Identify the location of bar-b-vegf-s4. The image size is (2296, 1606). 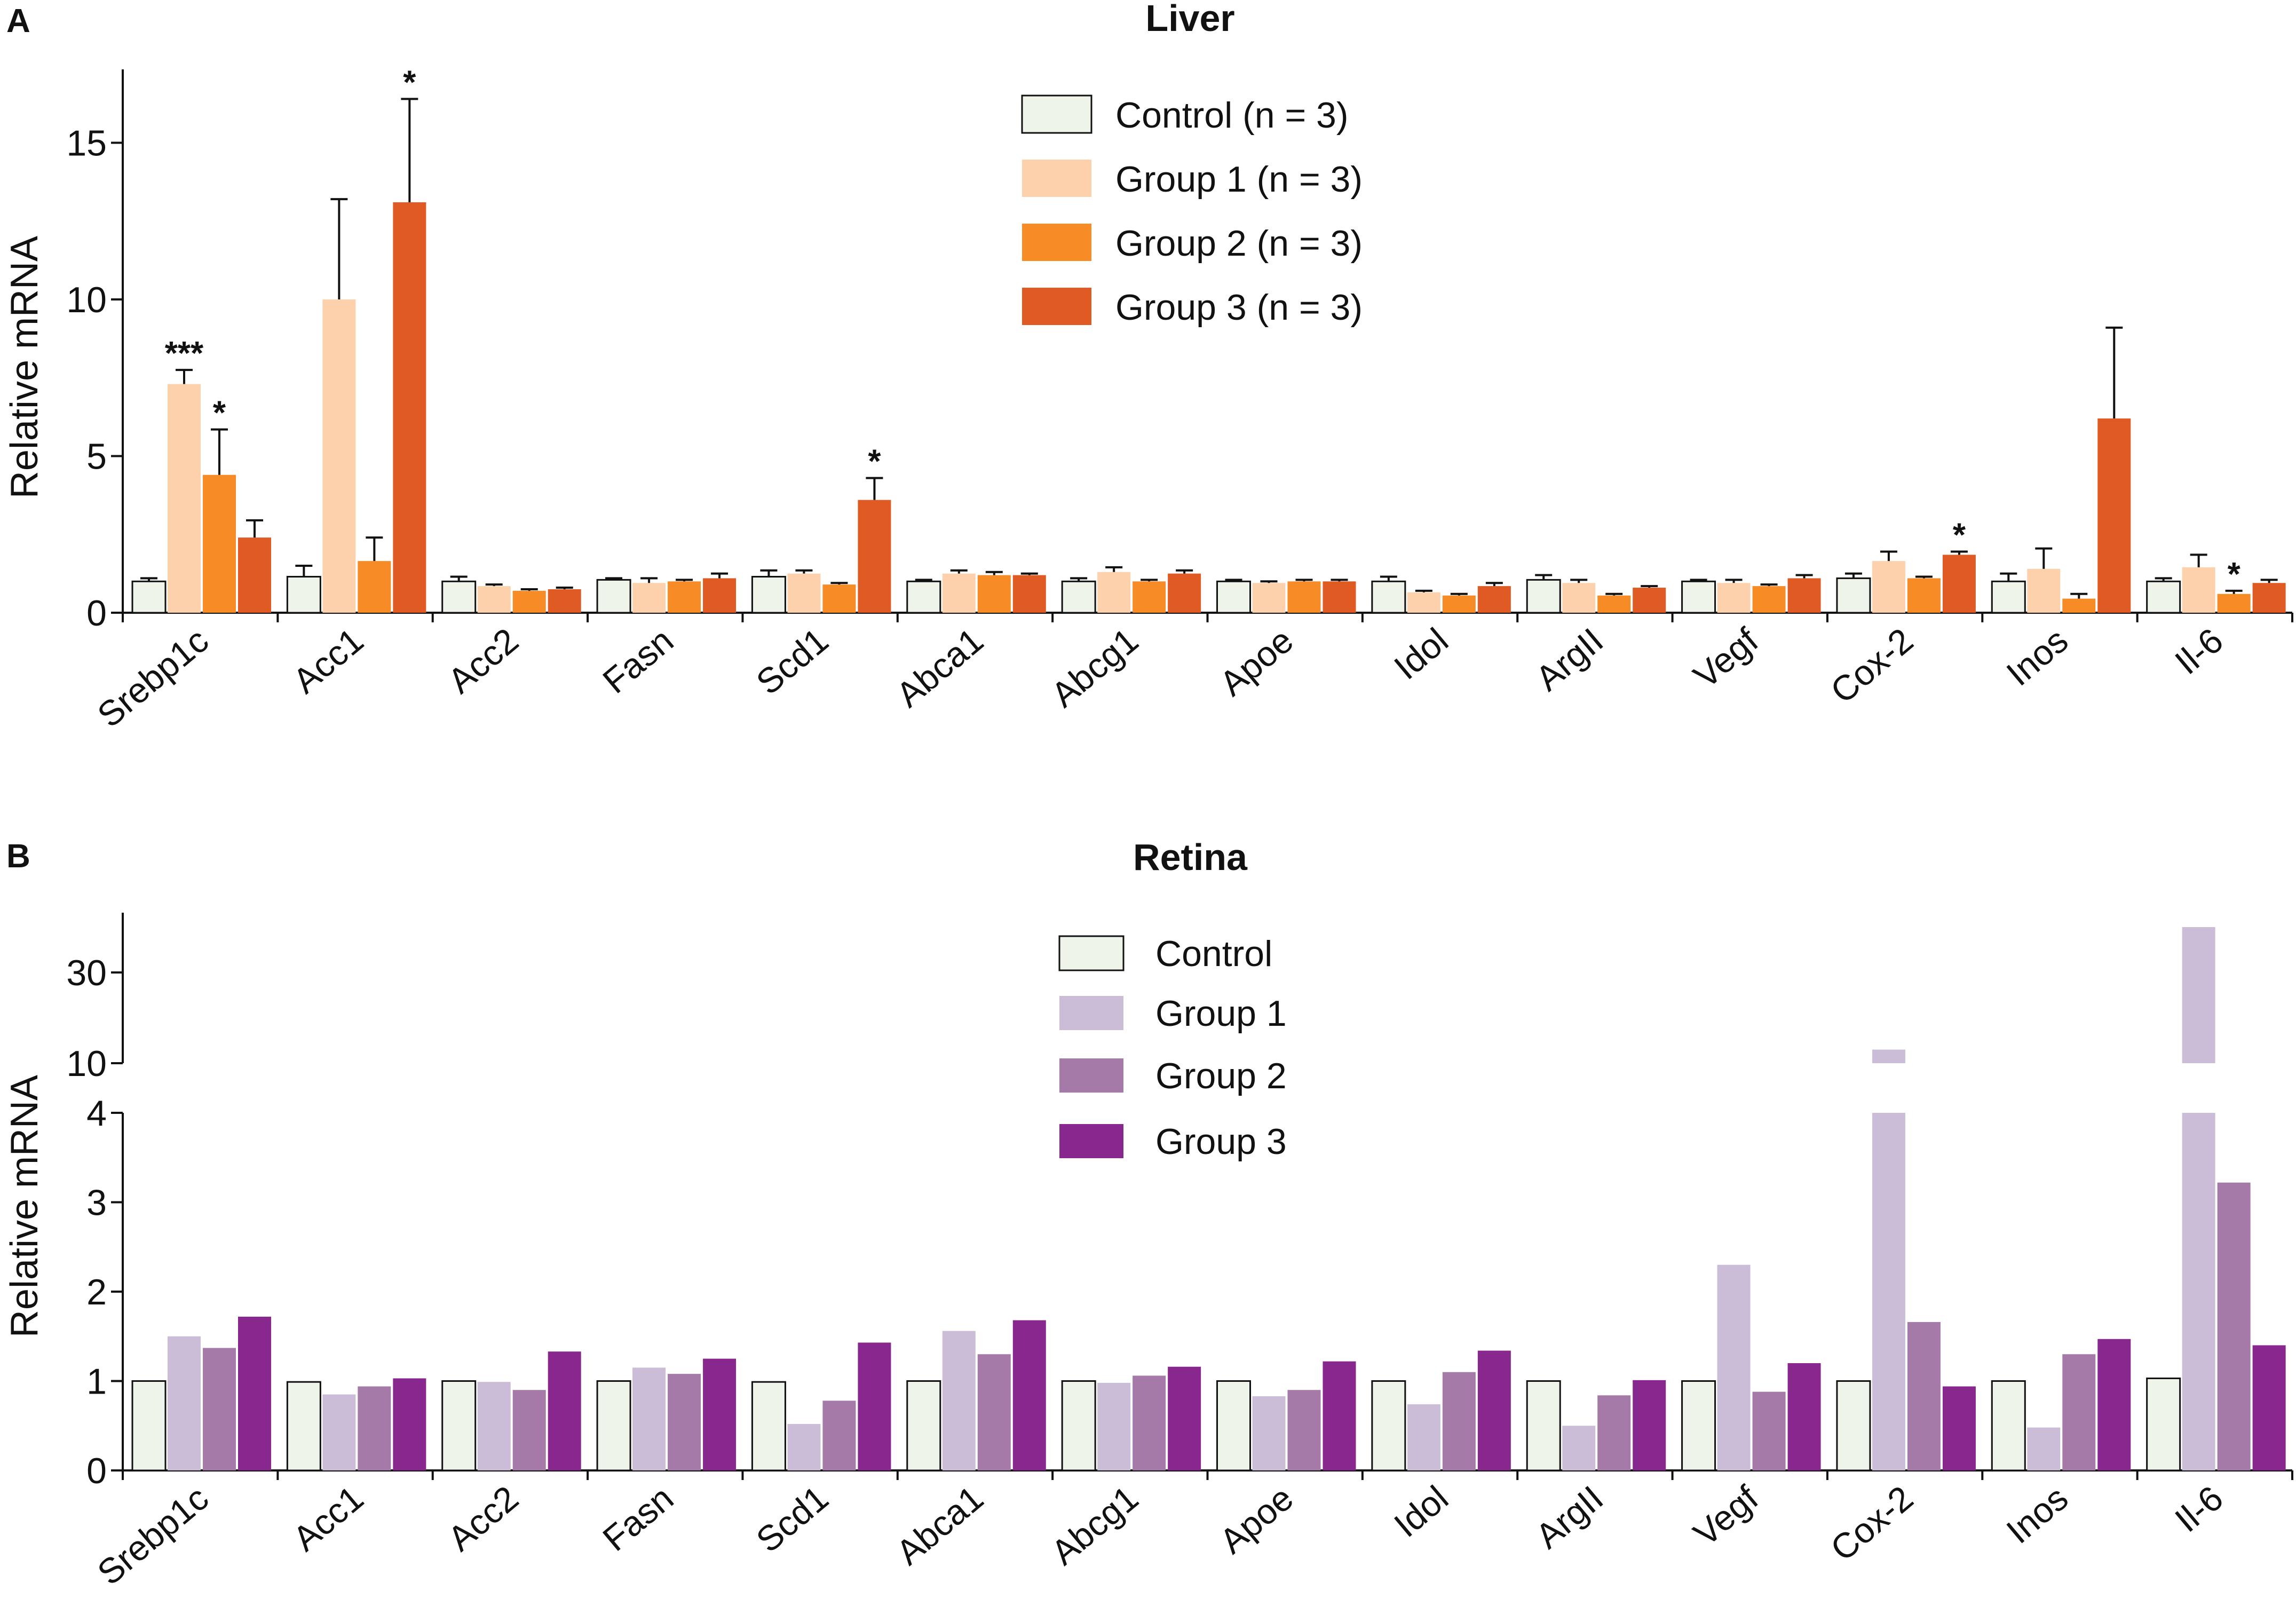
(1804, 1416).